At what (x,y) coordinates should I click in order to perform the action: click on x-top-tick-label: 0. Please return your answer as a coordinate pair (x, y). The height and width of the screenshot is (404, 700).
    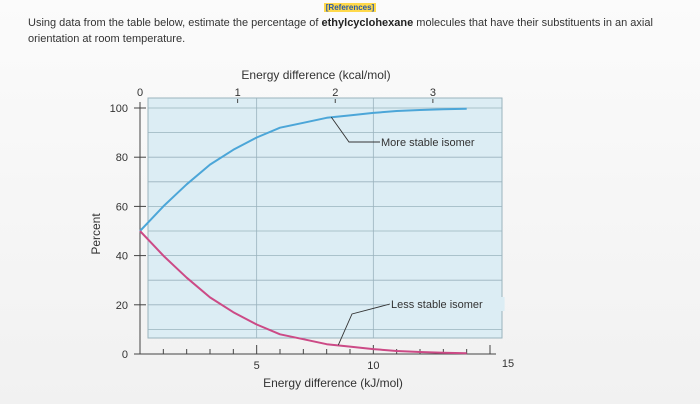
    Looking at the image, I should click on (140, 93).